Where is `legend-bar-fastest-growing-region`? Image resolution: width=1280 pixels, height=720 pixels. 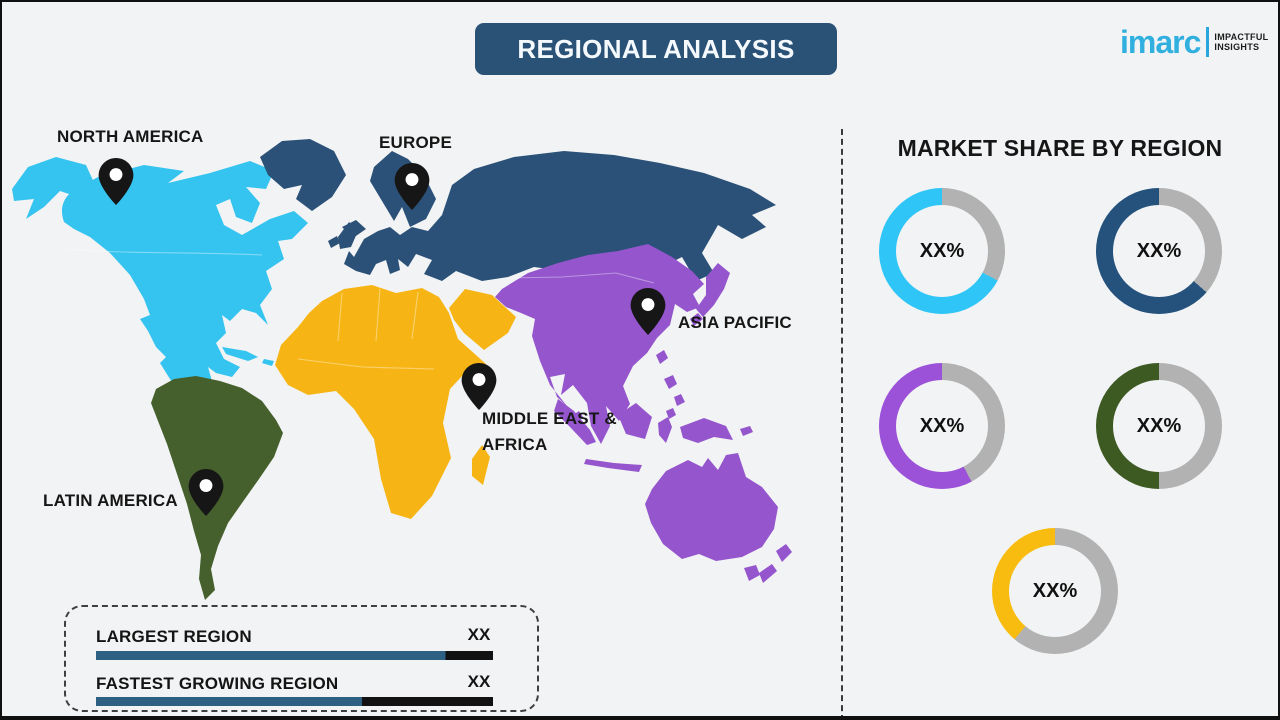
legend-bar-fastest-growing-region is located at coordinates (294, 701).